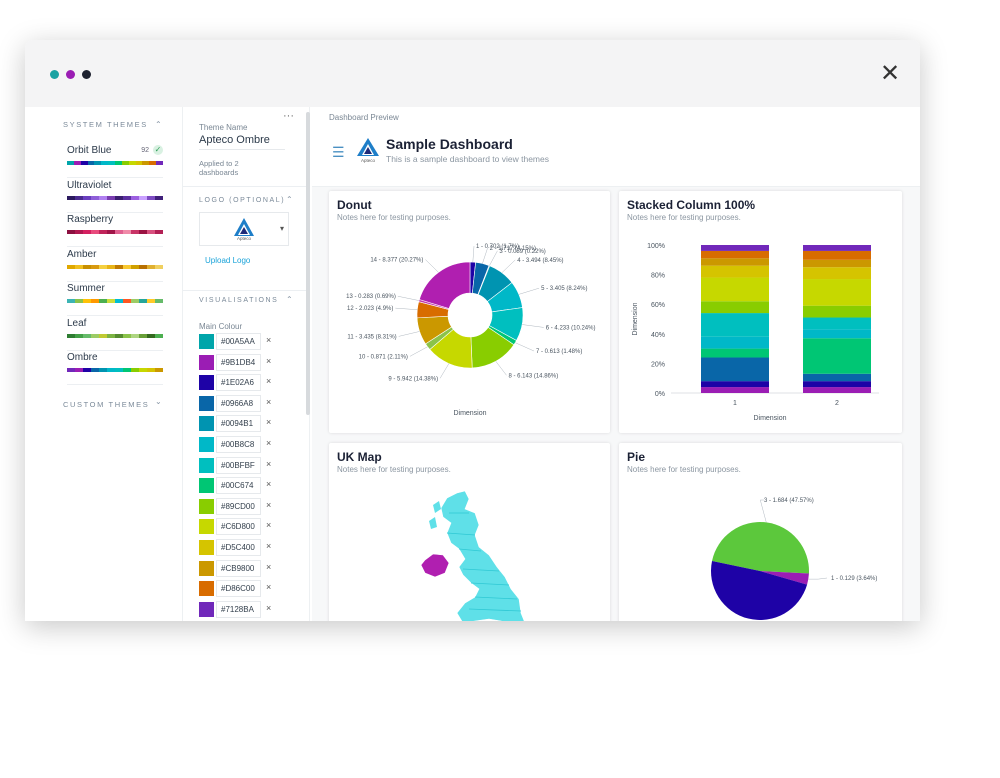  What do you see at coordinates (288, 116) in the screenshot?
I see `more-icon: ···` at bounding box center [288, 116].